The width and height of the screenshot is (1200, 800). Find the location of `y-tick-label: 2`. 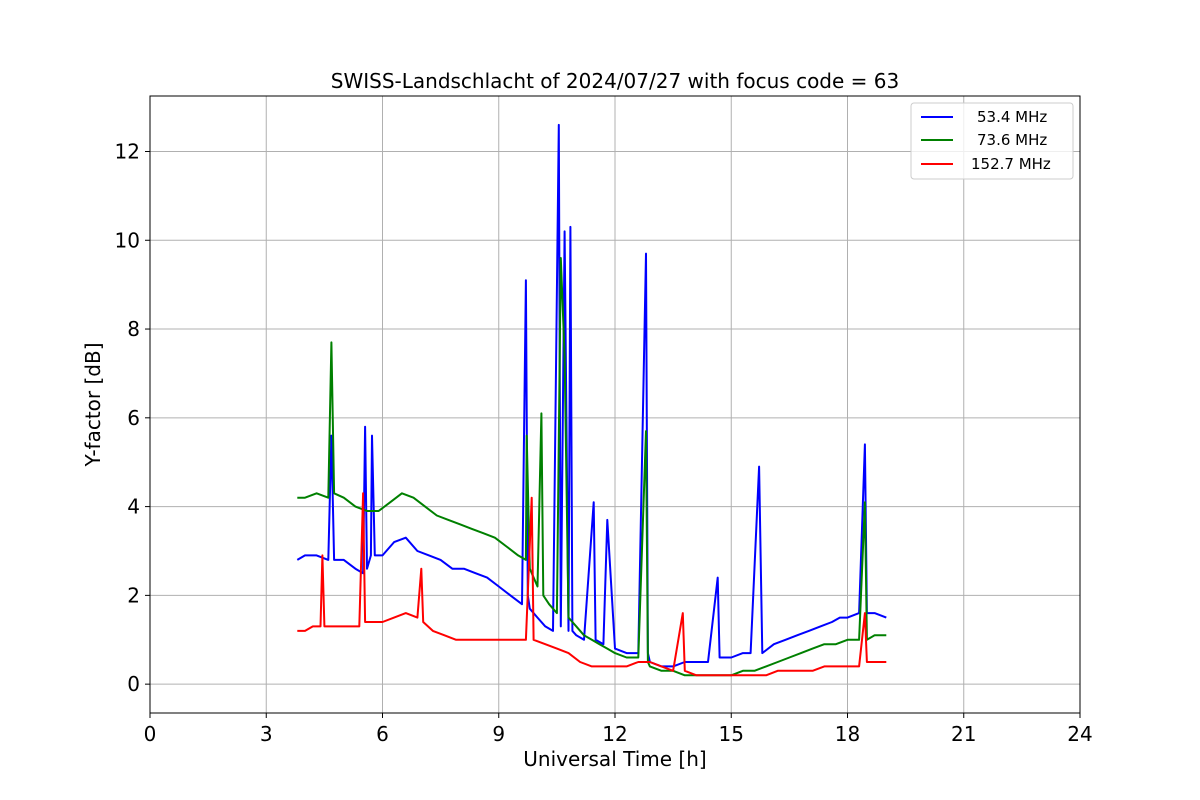

y-tick-label: 2 is located at coordinates (133, 595).